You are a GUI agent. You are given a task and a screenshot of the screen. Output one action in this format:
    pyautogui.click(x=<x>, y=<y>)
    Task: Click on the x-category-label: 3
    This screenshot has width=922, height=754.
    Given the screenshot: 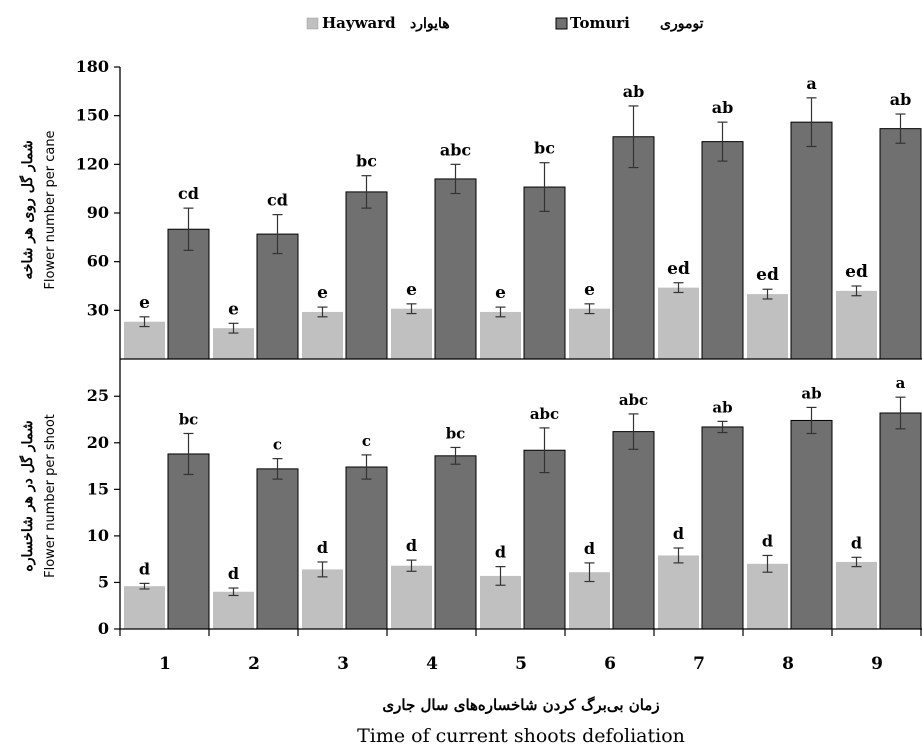 What is the action you would take?
    pyautogui.click(x=343, y=664)
    